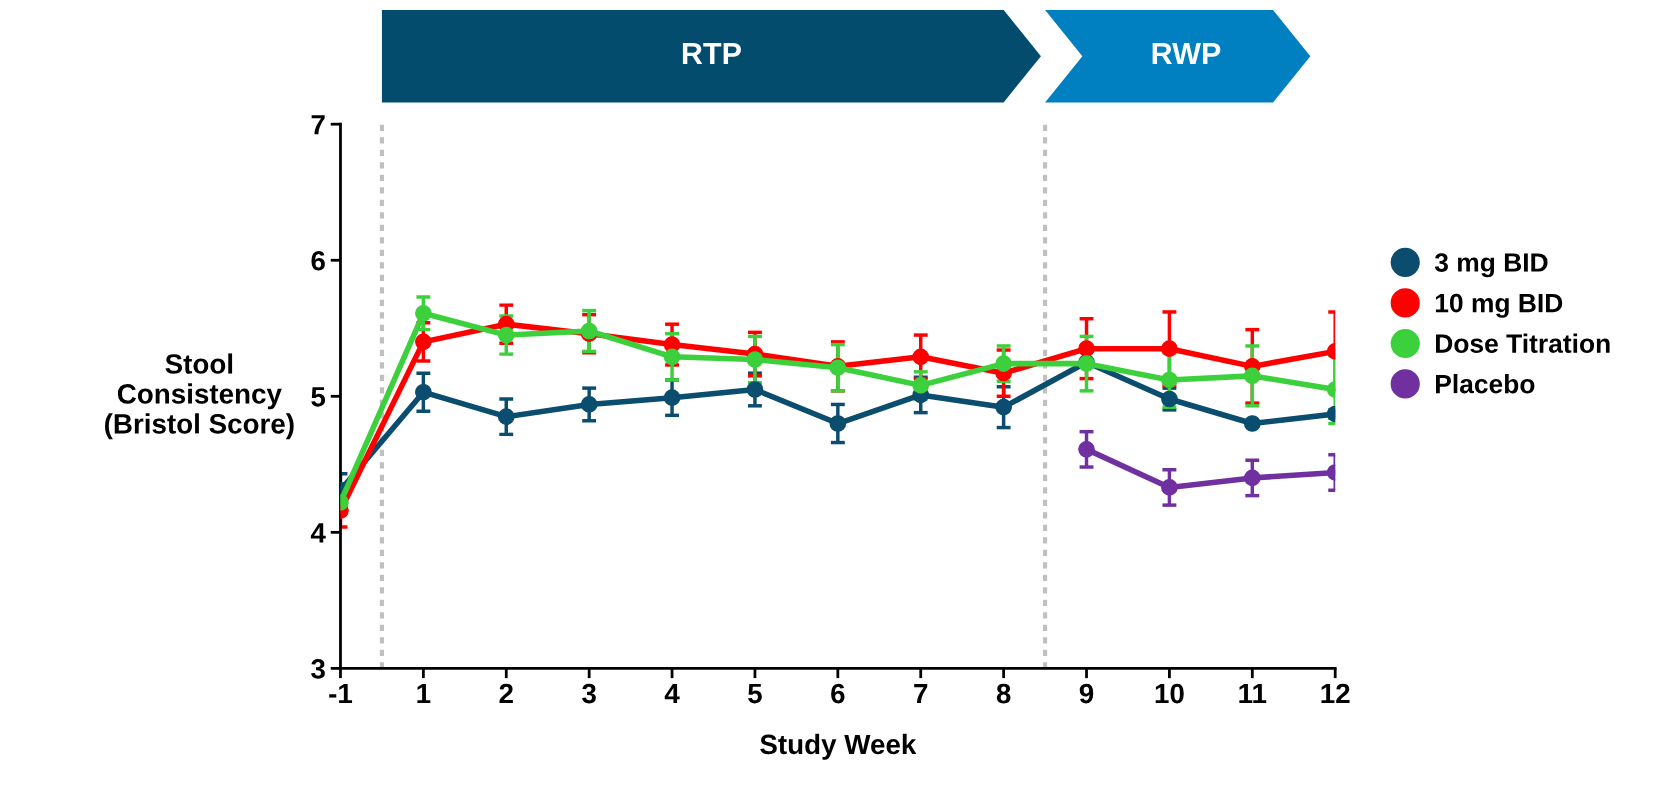 This screenshot has height=791, width=1669. I want to click on x-tick-label: 12, so click(1335, 693).